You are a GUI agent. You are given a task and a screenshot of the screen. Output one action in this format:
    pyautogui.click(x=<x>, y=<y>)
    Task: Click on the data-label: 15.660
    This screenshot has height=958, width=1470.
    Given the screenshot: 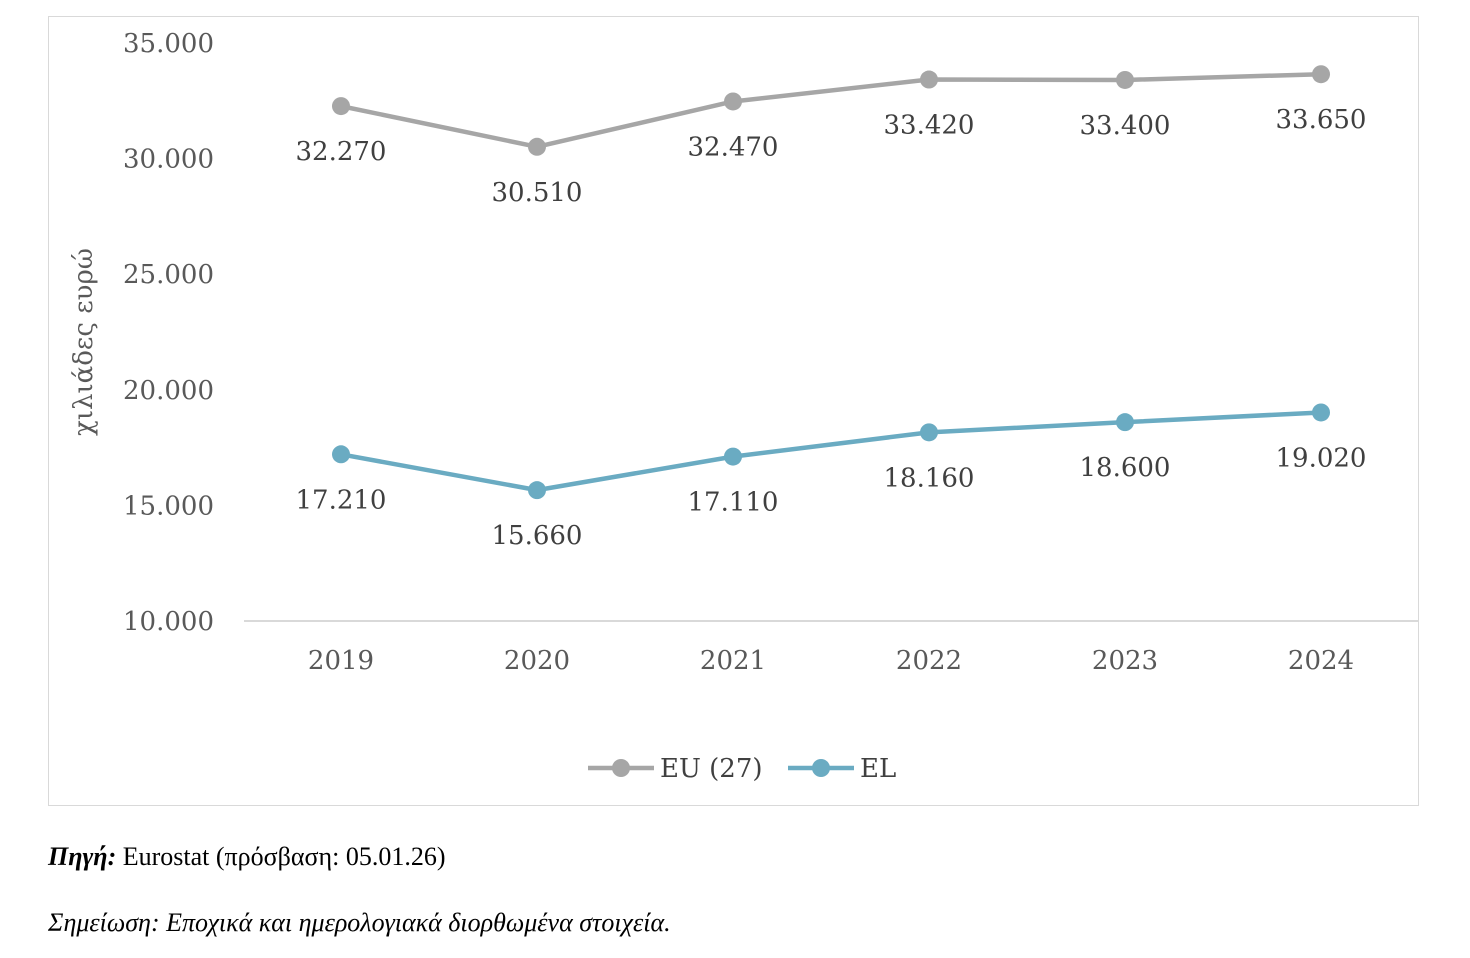 What is the action you would take?
    pyautogui.click(x=537, y=536)
    